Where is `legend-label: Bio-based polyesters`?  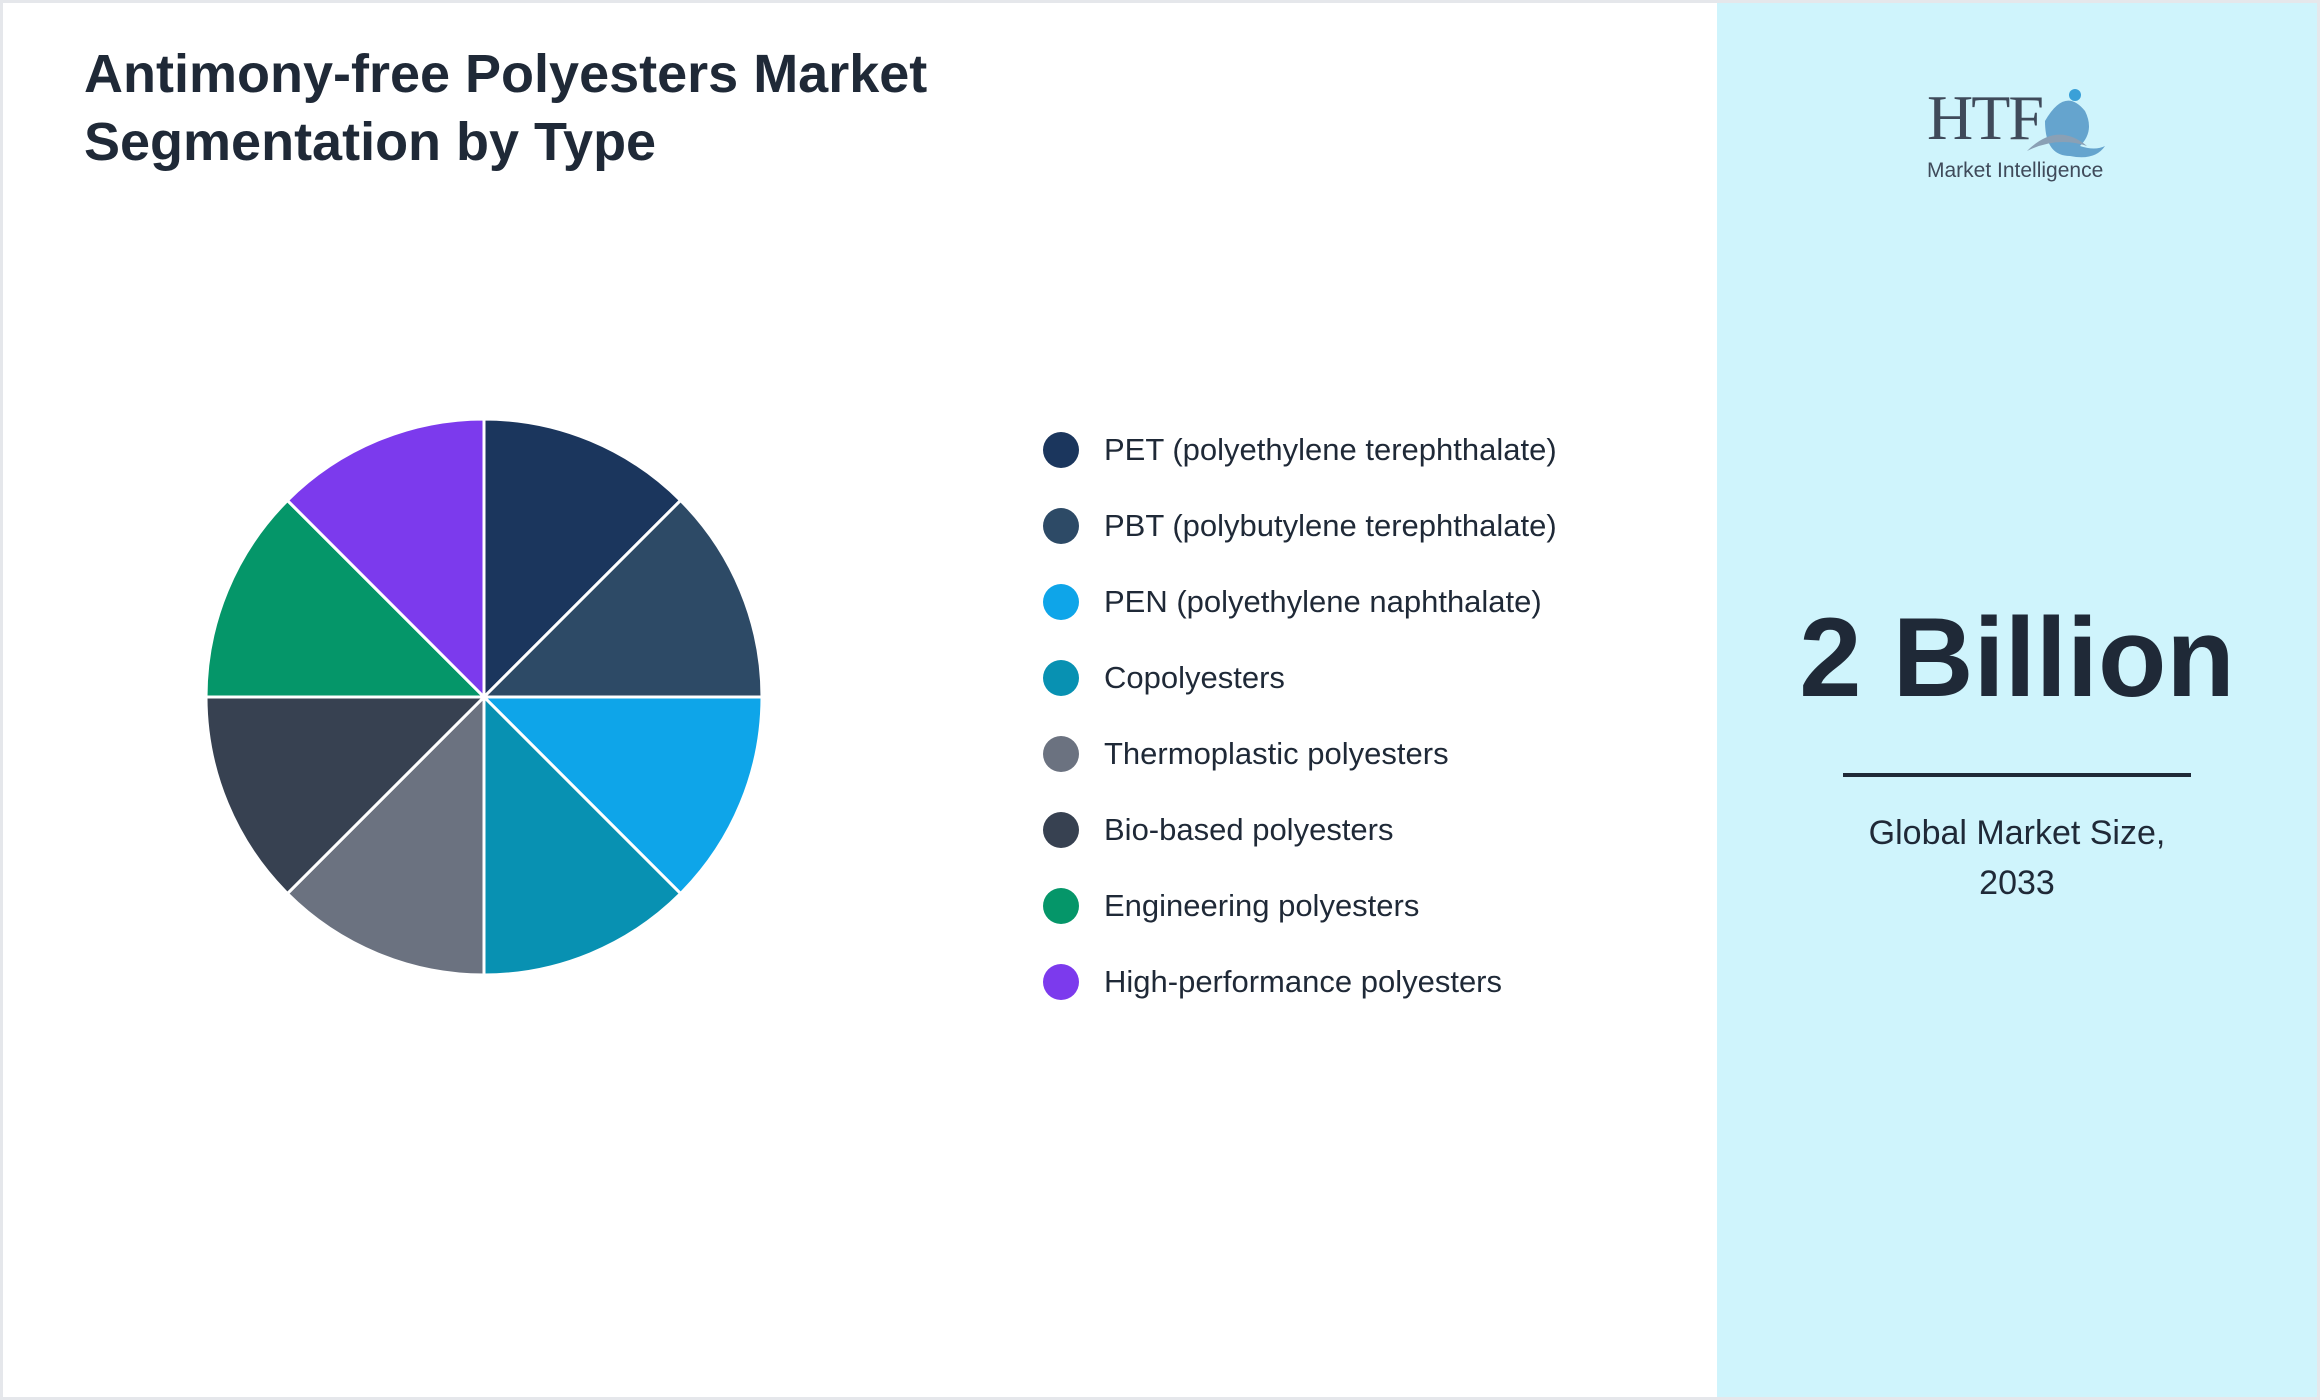 legend-label: Bio-based polyesters is located at coordinates (1249, 829).